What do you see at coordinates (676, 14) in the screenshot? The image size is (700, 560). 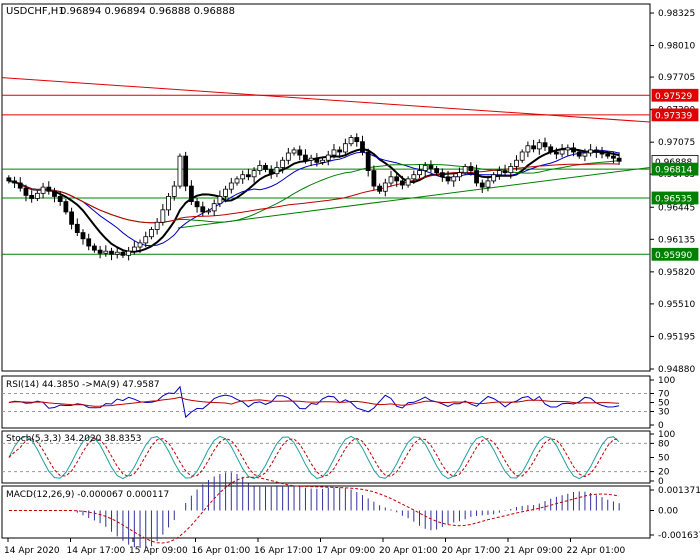 I see `y-tick-label: 0.98325` at bounding box center [676, 14].